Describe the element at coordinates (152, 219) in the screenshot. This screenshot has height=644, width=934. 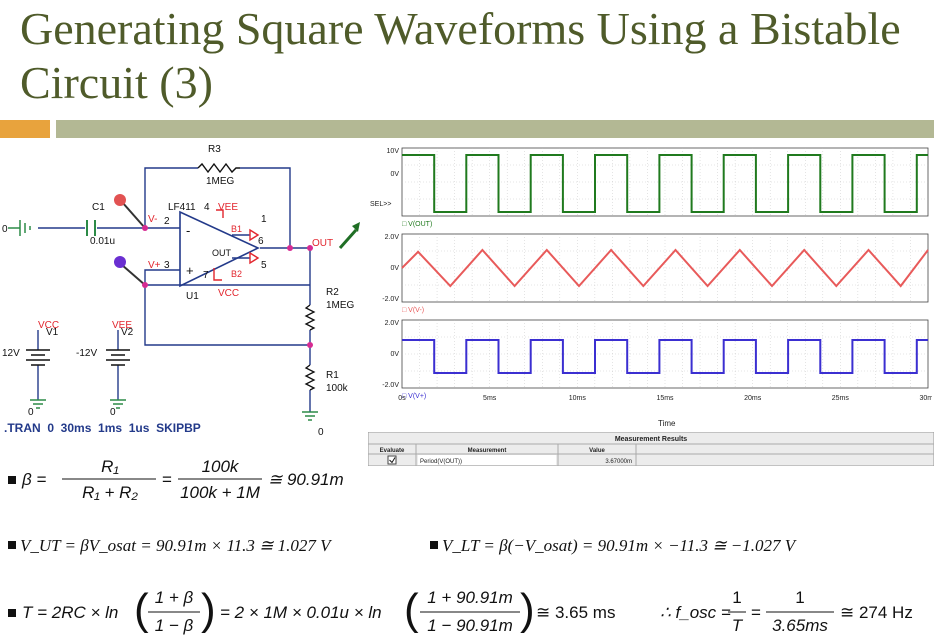
I see `vminus-node-label: V-` at that location.